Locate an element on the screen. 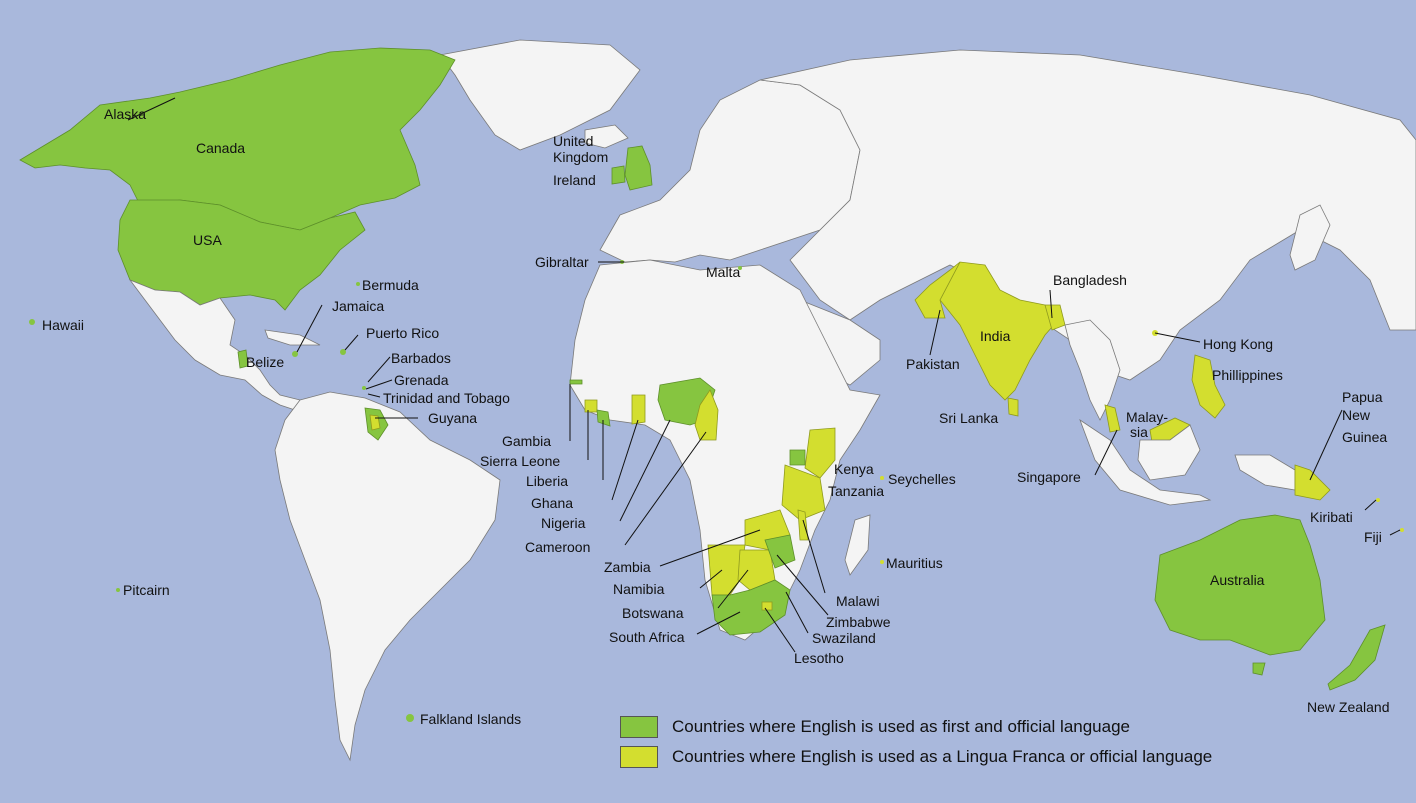 The height and width of the screenshot is (803, 1416). label-kenya: Kenya is located at coordinates (854, 469).